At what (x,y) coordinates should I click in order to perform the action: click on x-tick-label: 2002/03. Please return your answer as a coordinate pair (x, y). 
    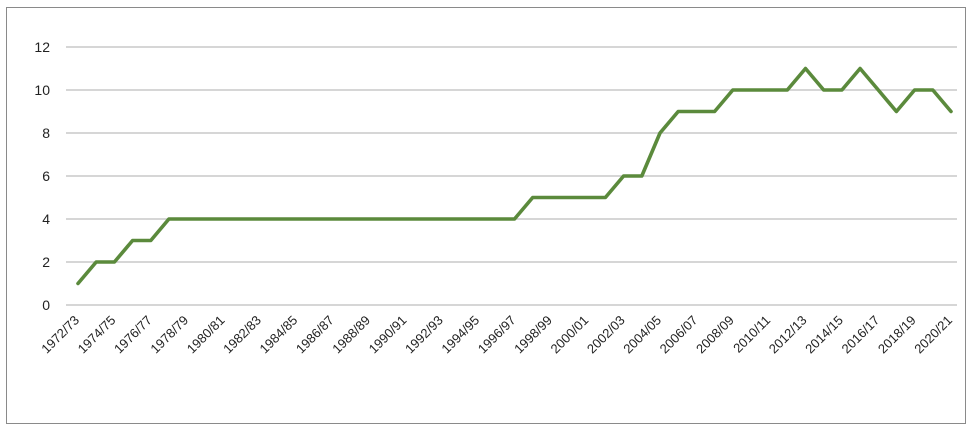
    Looking at the image, I should click on (606, 335).